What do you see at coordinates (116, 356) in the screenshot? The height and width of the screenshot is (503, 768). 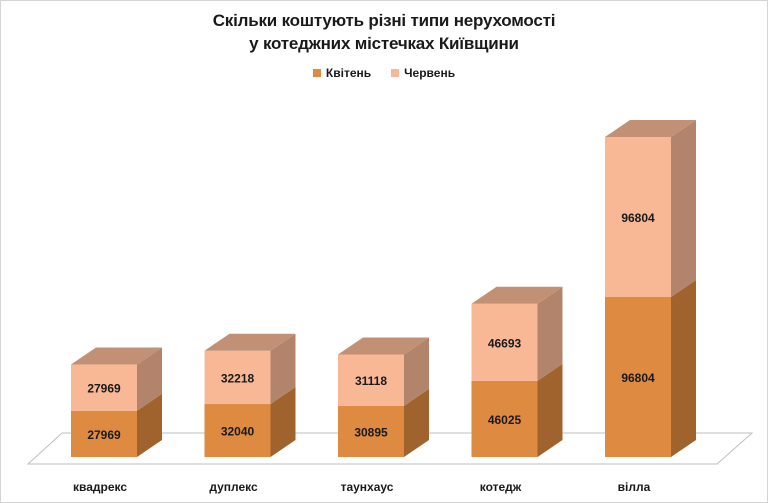 I see `bar-kvadreks-june-top` at bounding box center [116, 356].